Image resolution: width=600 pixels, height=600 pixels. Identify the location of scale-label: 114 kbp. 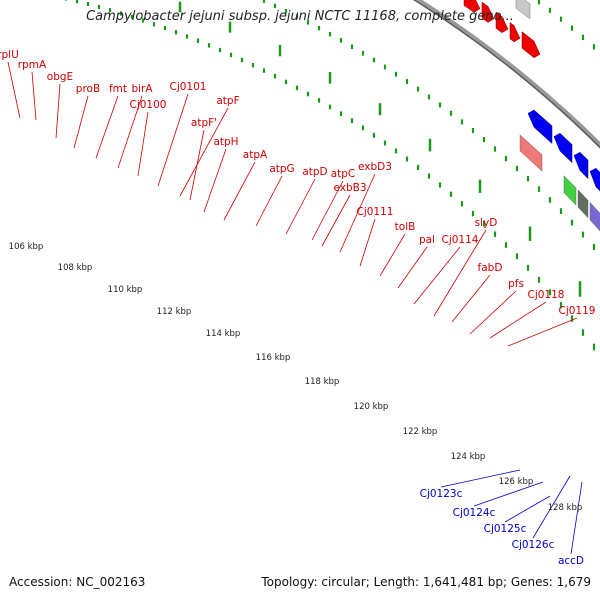
(223, 334).